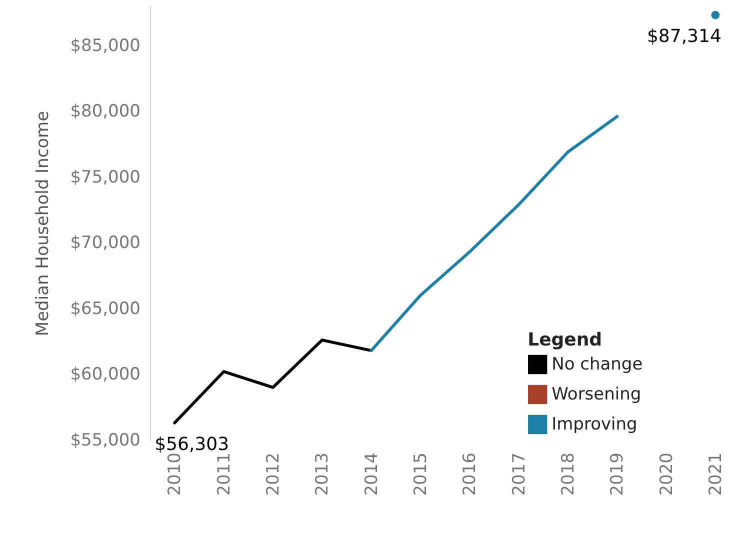  What do you see at coordinates (597, 394) in the screenshot?
I see `legend-label: Worsening` at bounding box center [597, 394].